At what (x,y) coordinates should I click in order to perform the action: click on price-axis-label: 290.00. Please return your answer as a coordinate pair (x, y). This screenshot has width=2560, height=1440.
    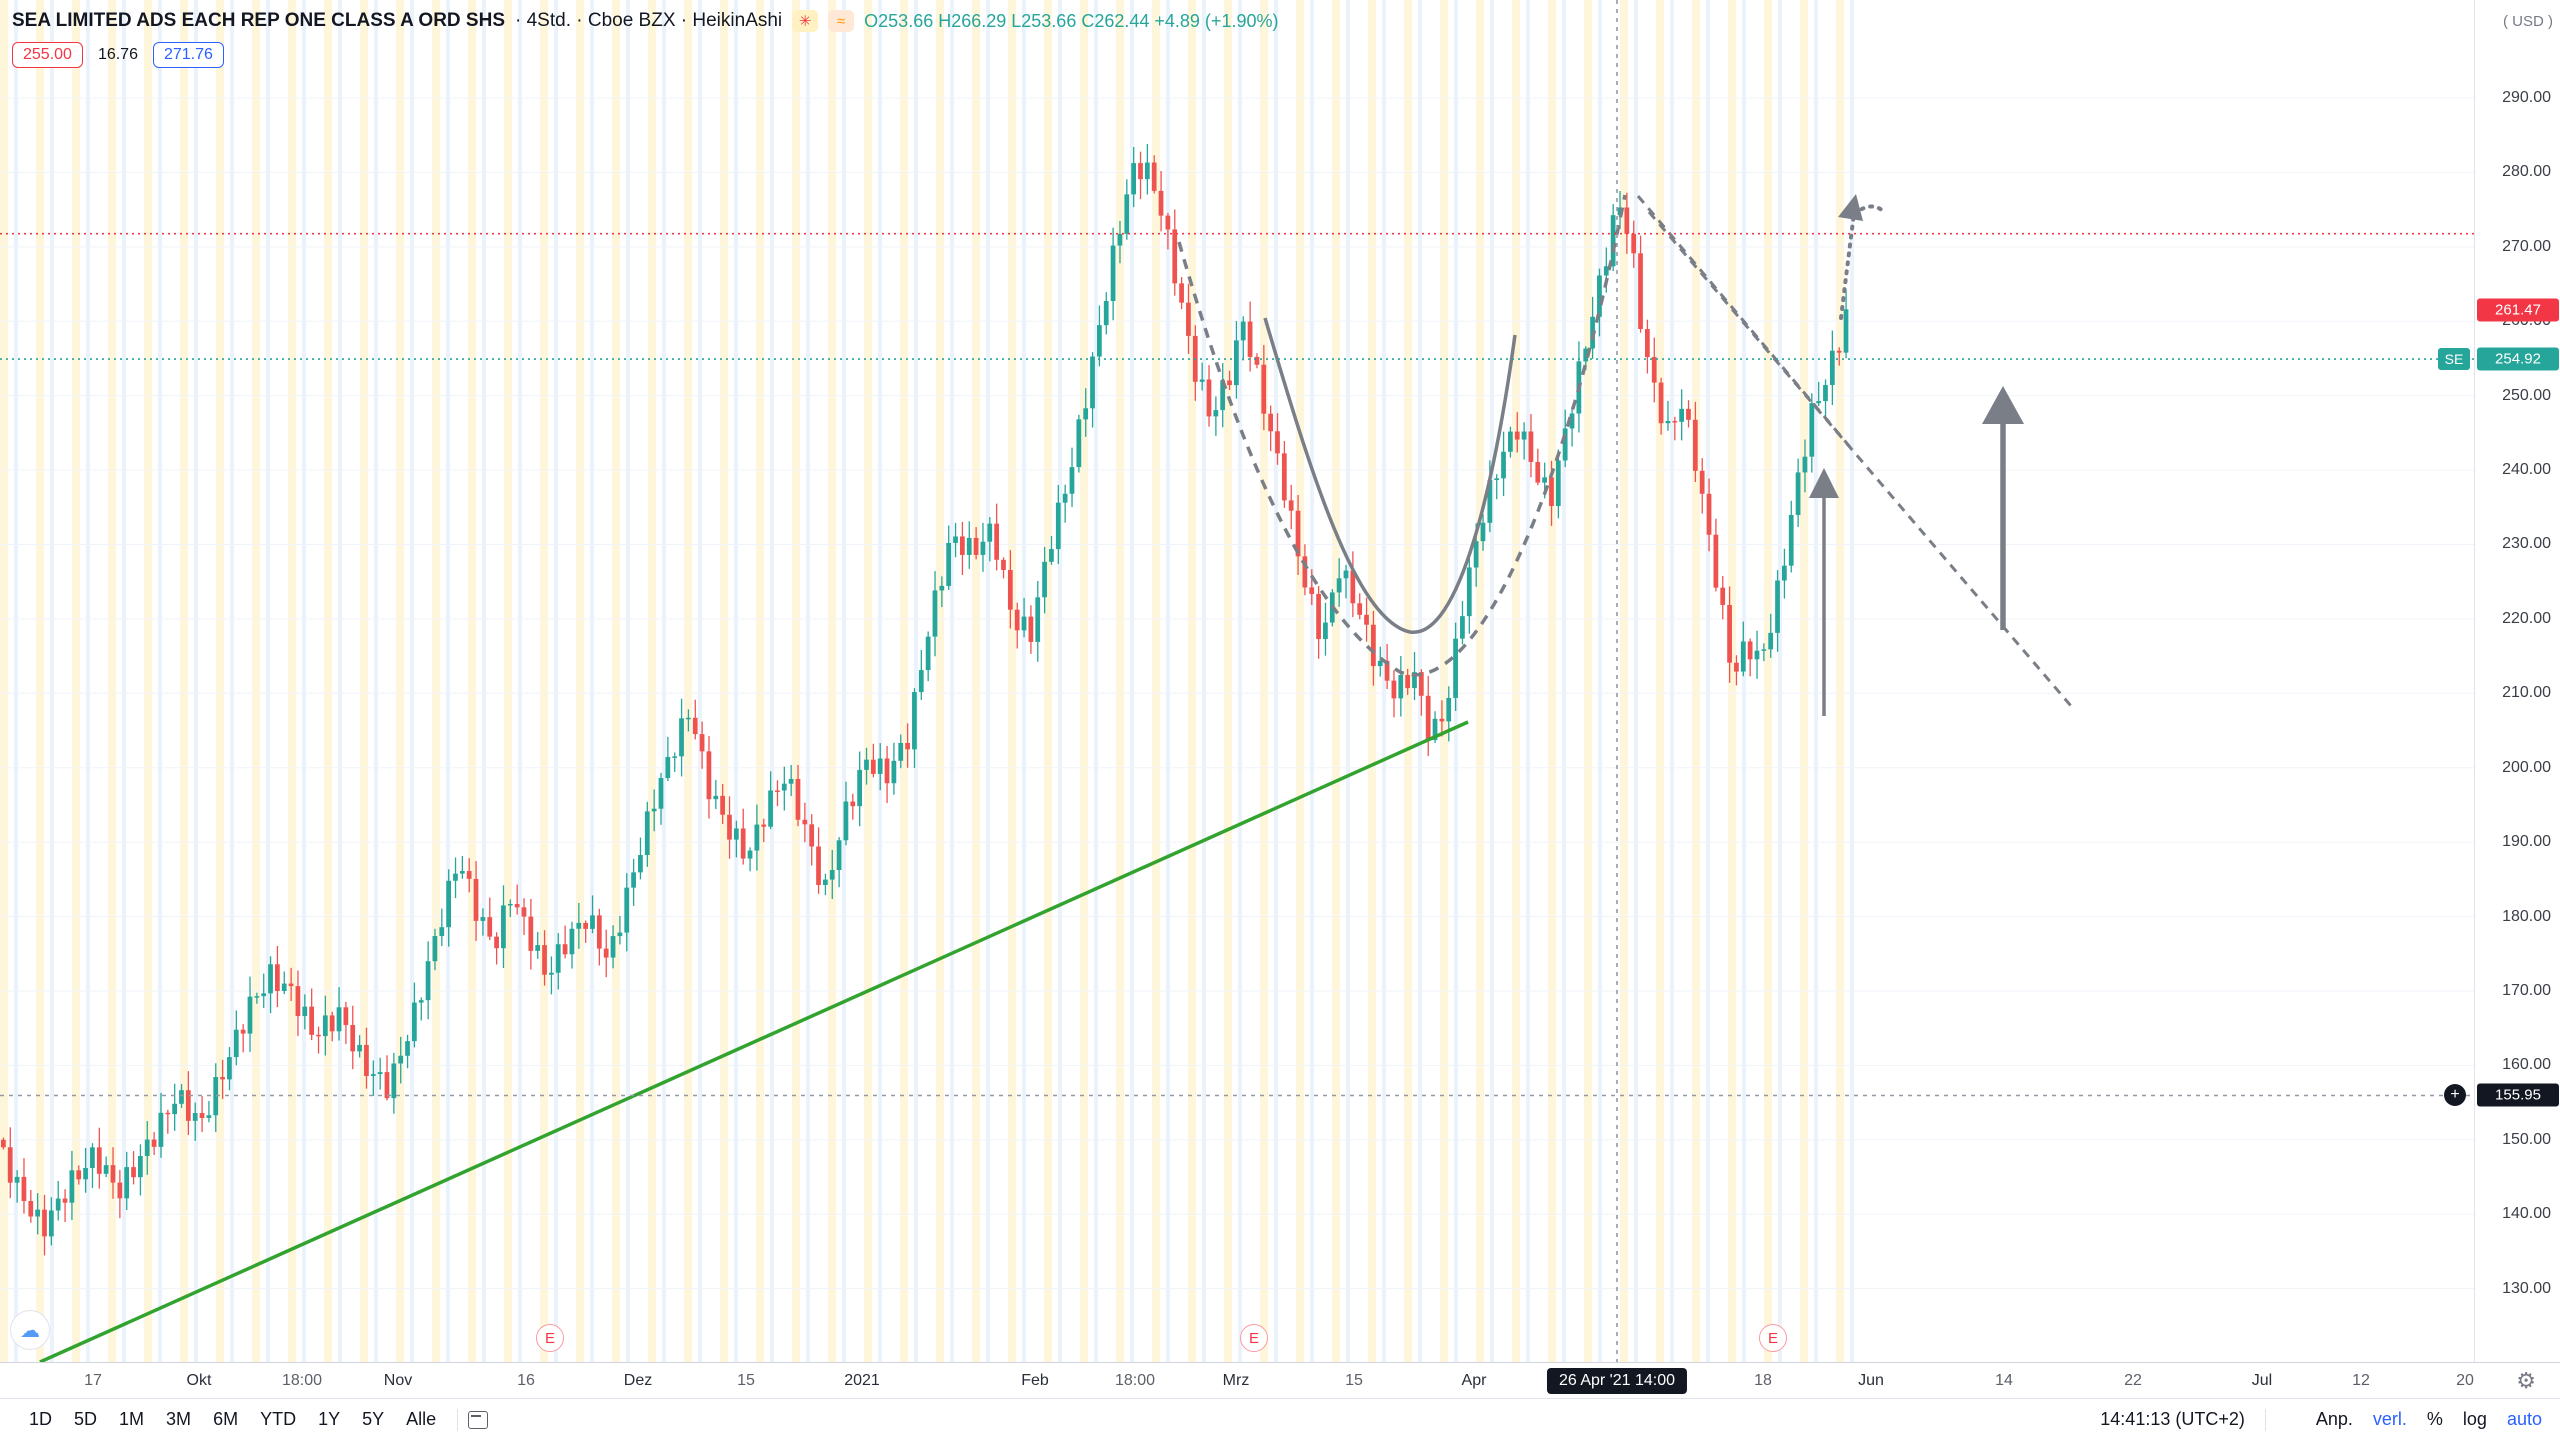
    Looking at the image, I should click on (2526, 97).